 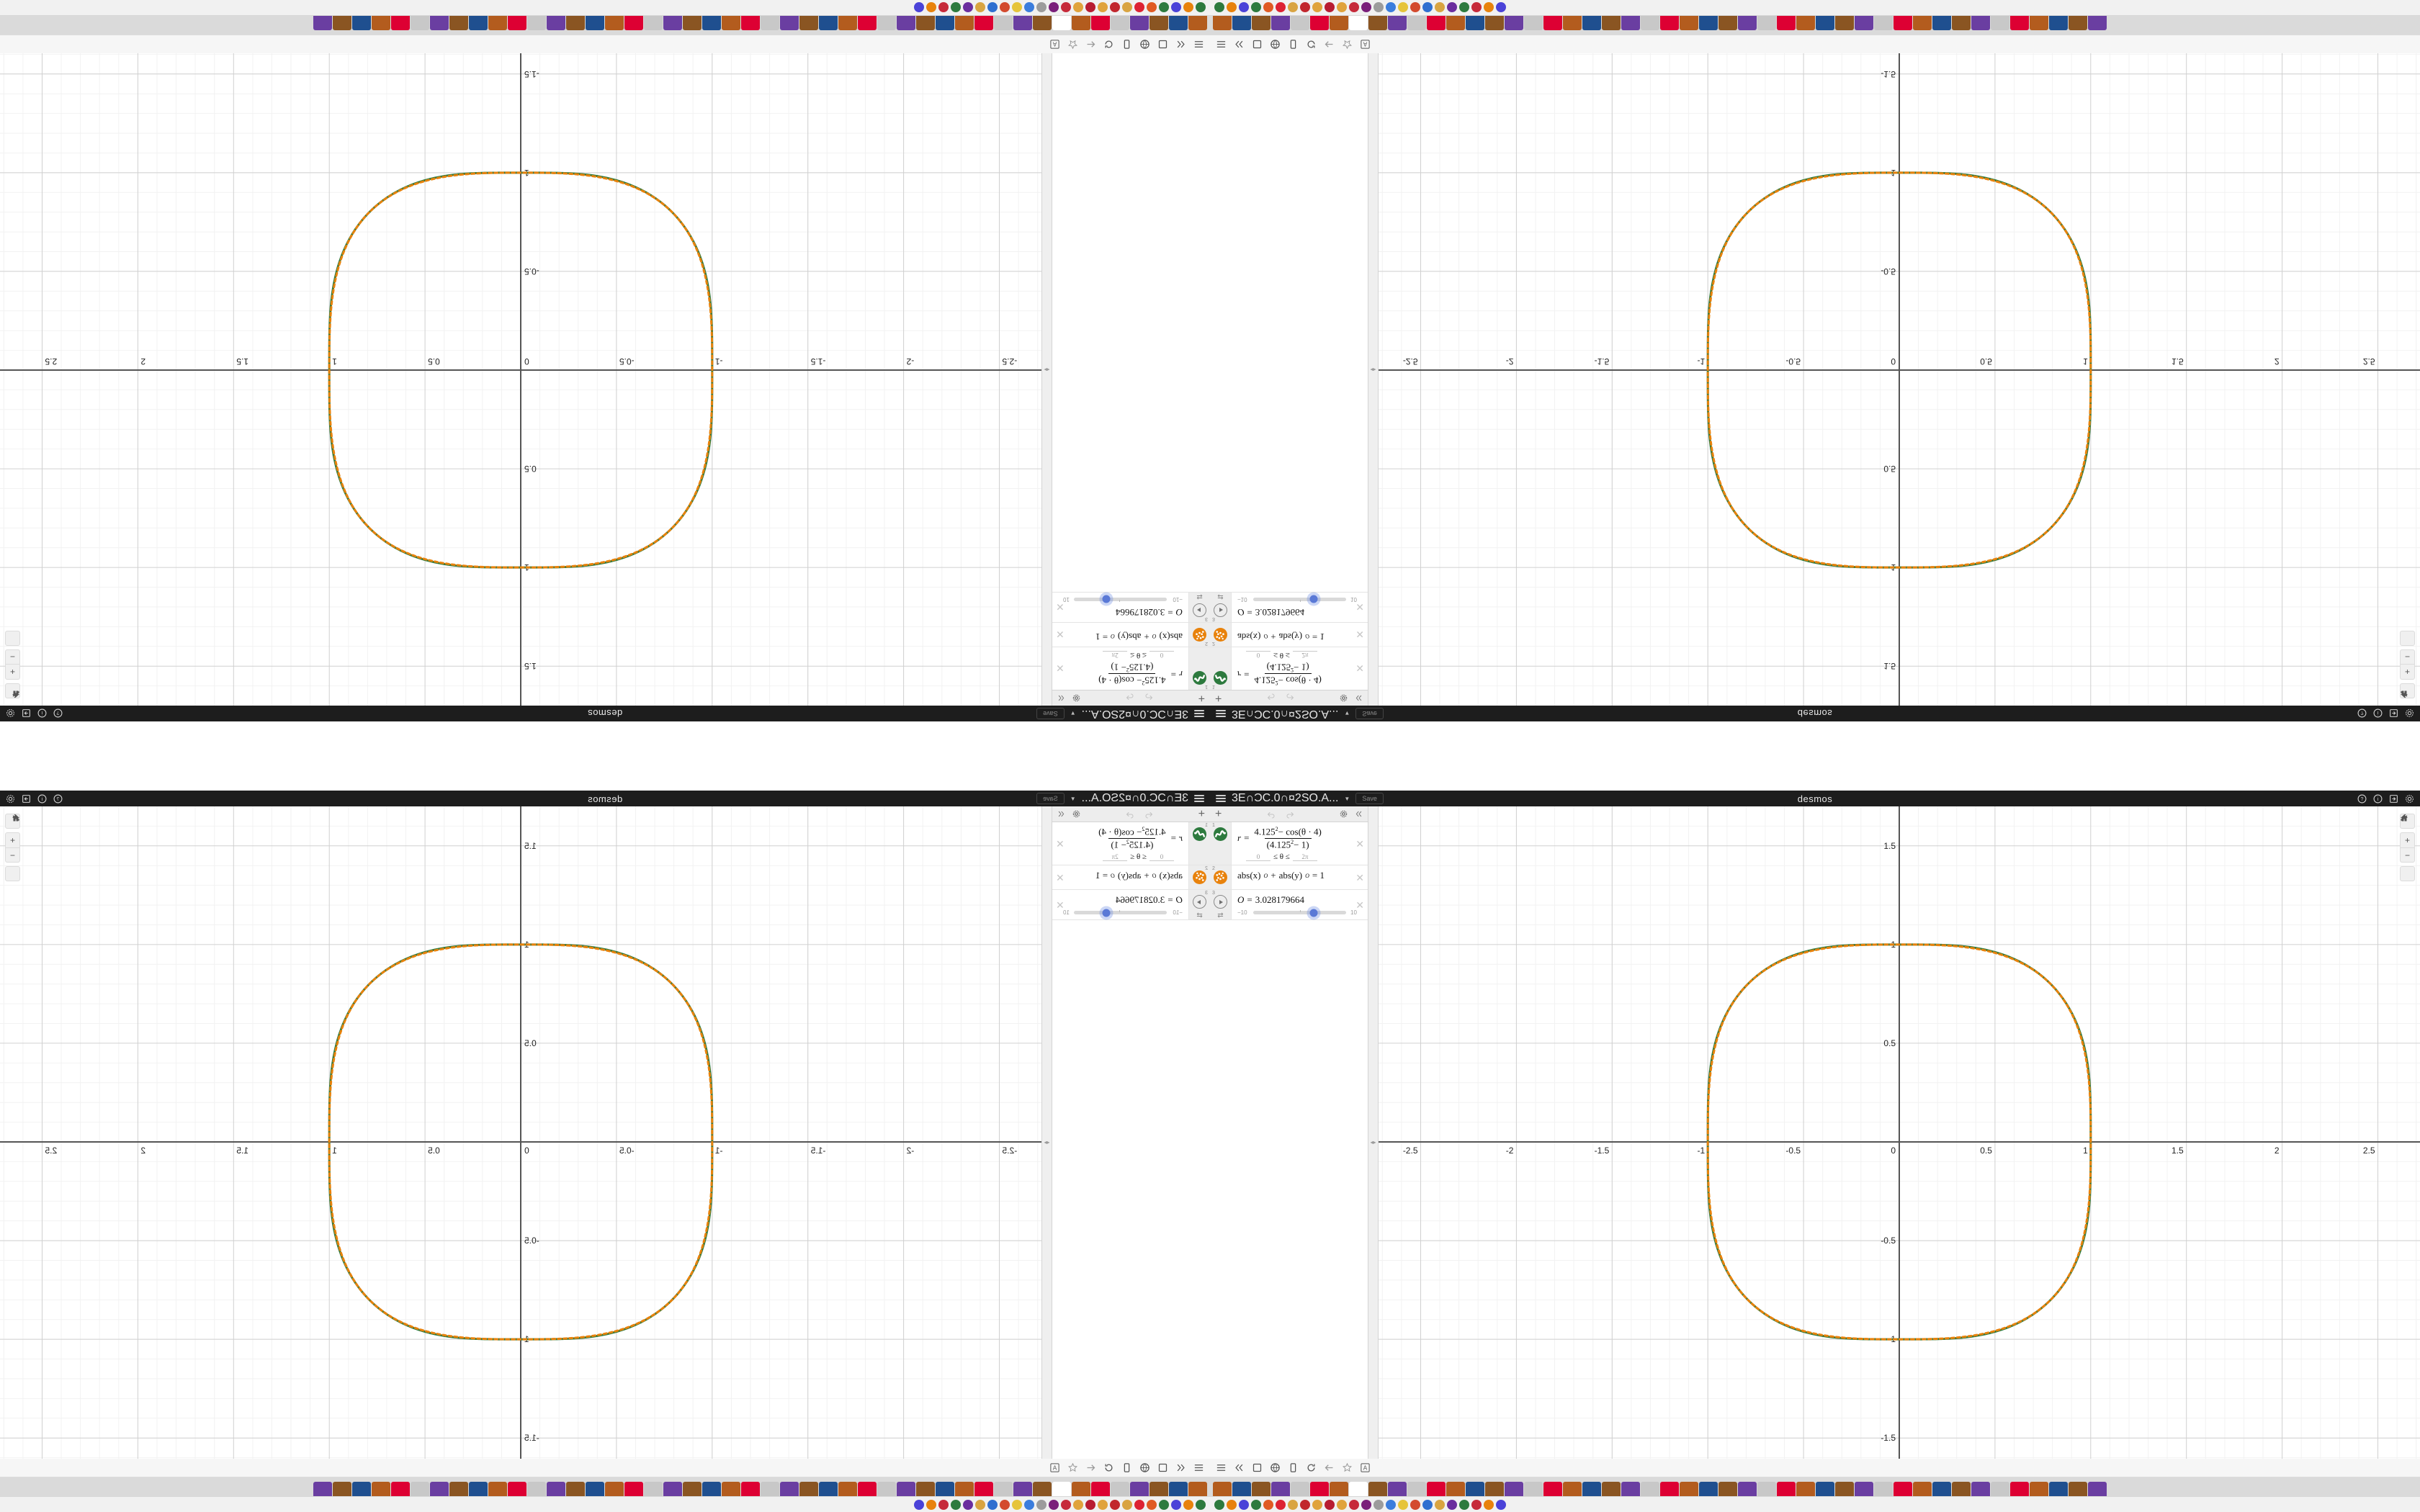 I want to click on panel-resize-handle: ◂▸, so click(x=1373, y=370).